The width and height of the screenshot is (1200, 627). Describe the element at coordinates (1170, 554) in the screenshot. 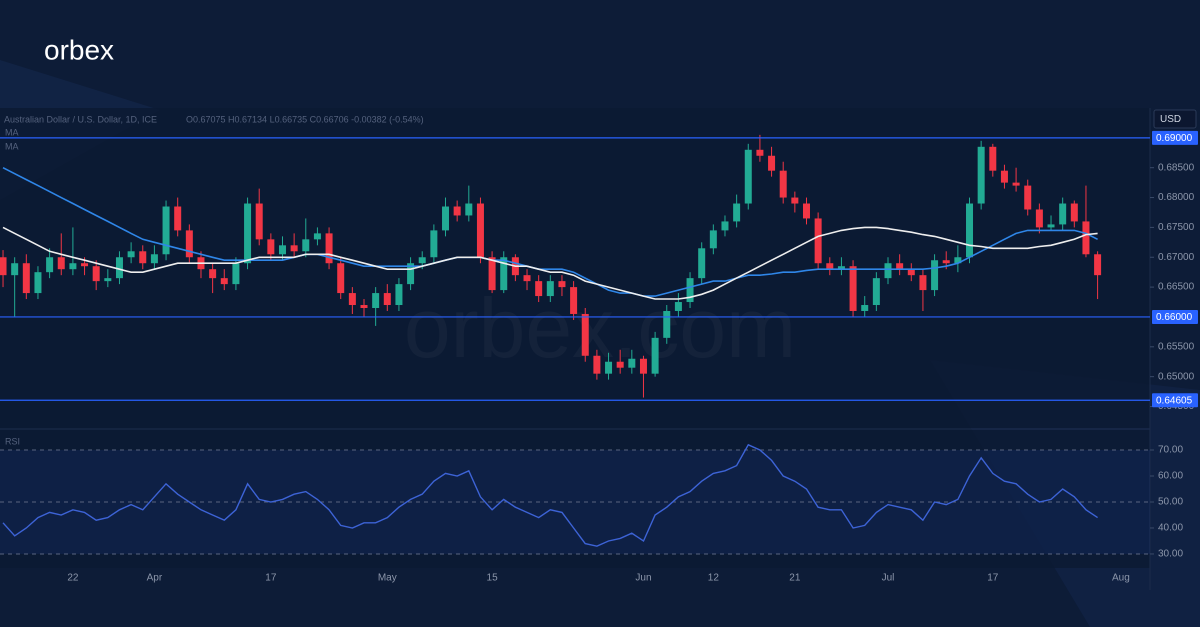

I see `y-tick-label: 30.00` at that location.